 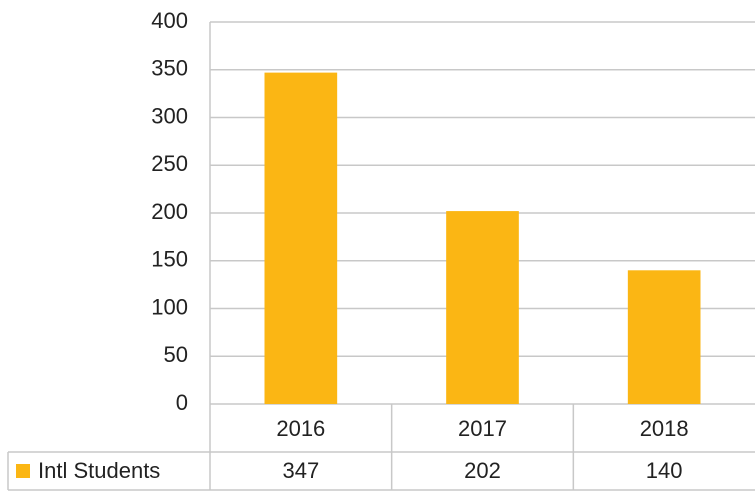 I want to click on table-value: 202, so click(x=482, y=470).